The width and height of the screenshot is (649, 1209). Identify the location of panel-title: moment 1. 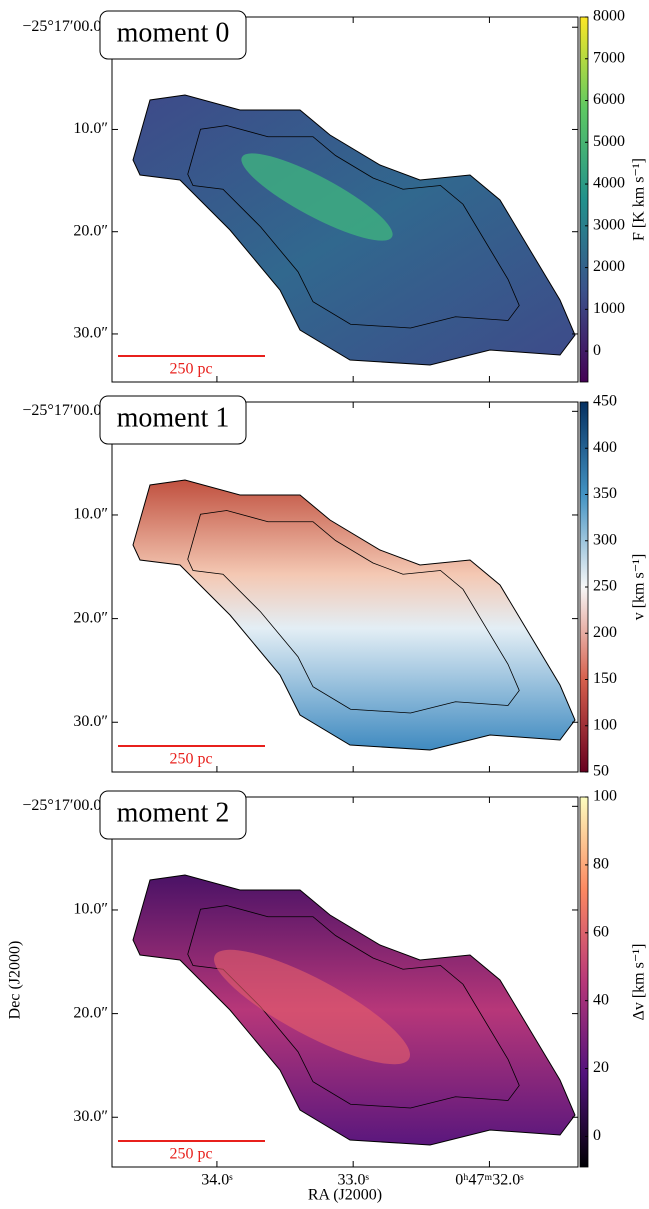
(173, 417).